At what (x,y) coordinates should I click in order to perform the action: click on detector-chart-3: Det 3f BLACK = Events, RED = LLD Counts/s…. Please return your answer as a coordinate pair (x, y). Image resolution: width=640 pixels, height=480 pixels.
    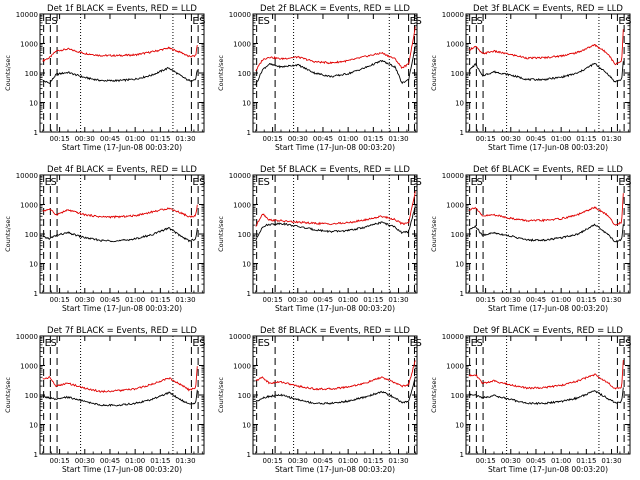
    Looking at the image, I should click on (530, 78).